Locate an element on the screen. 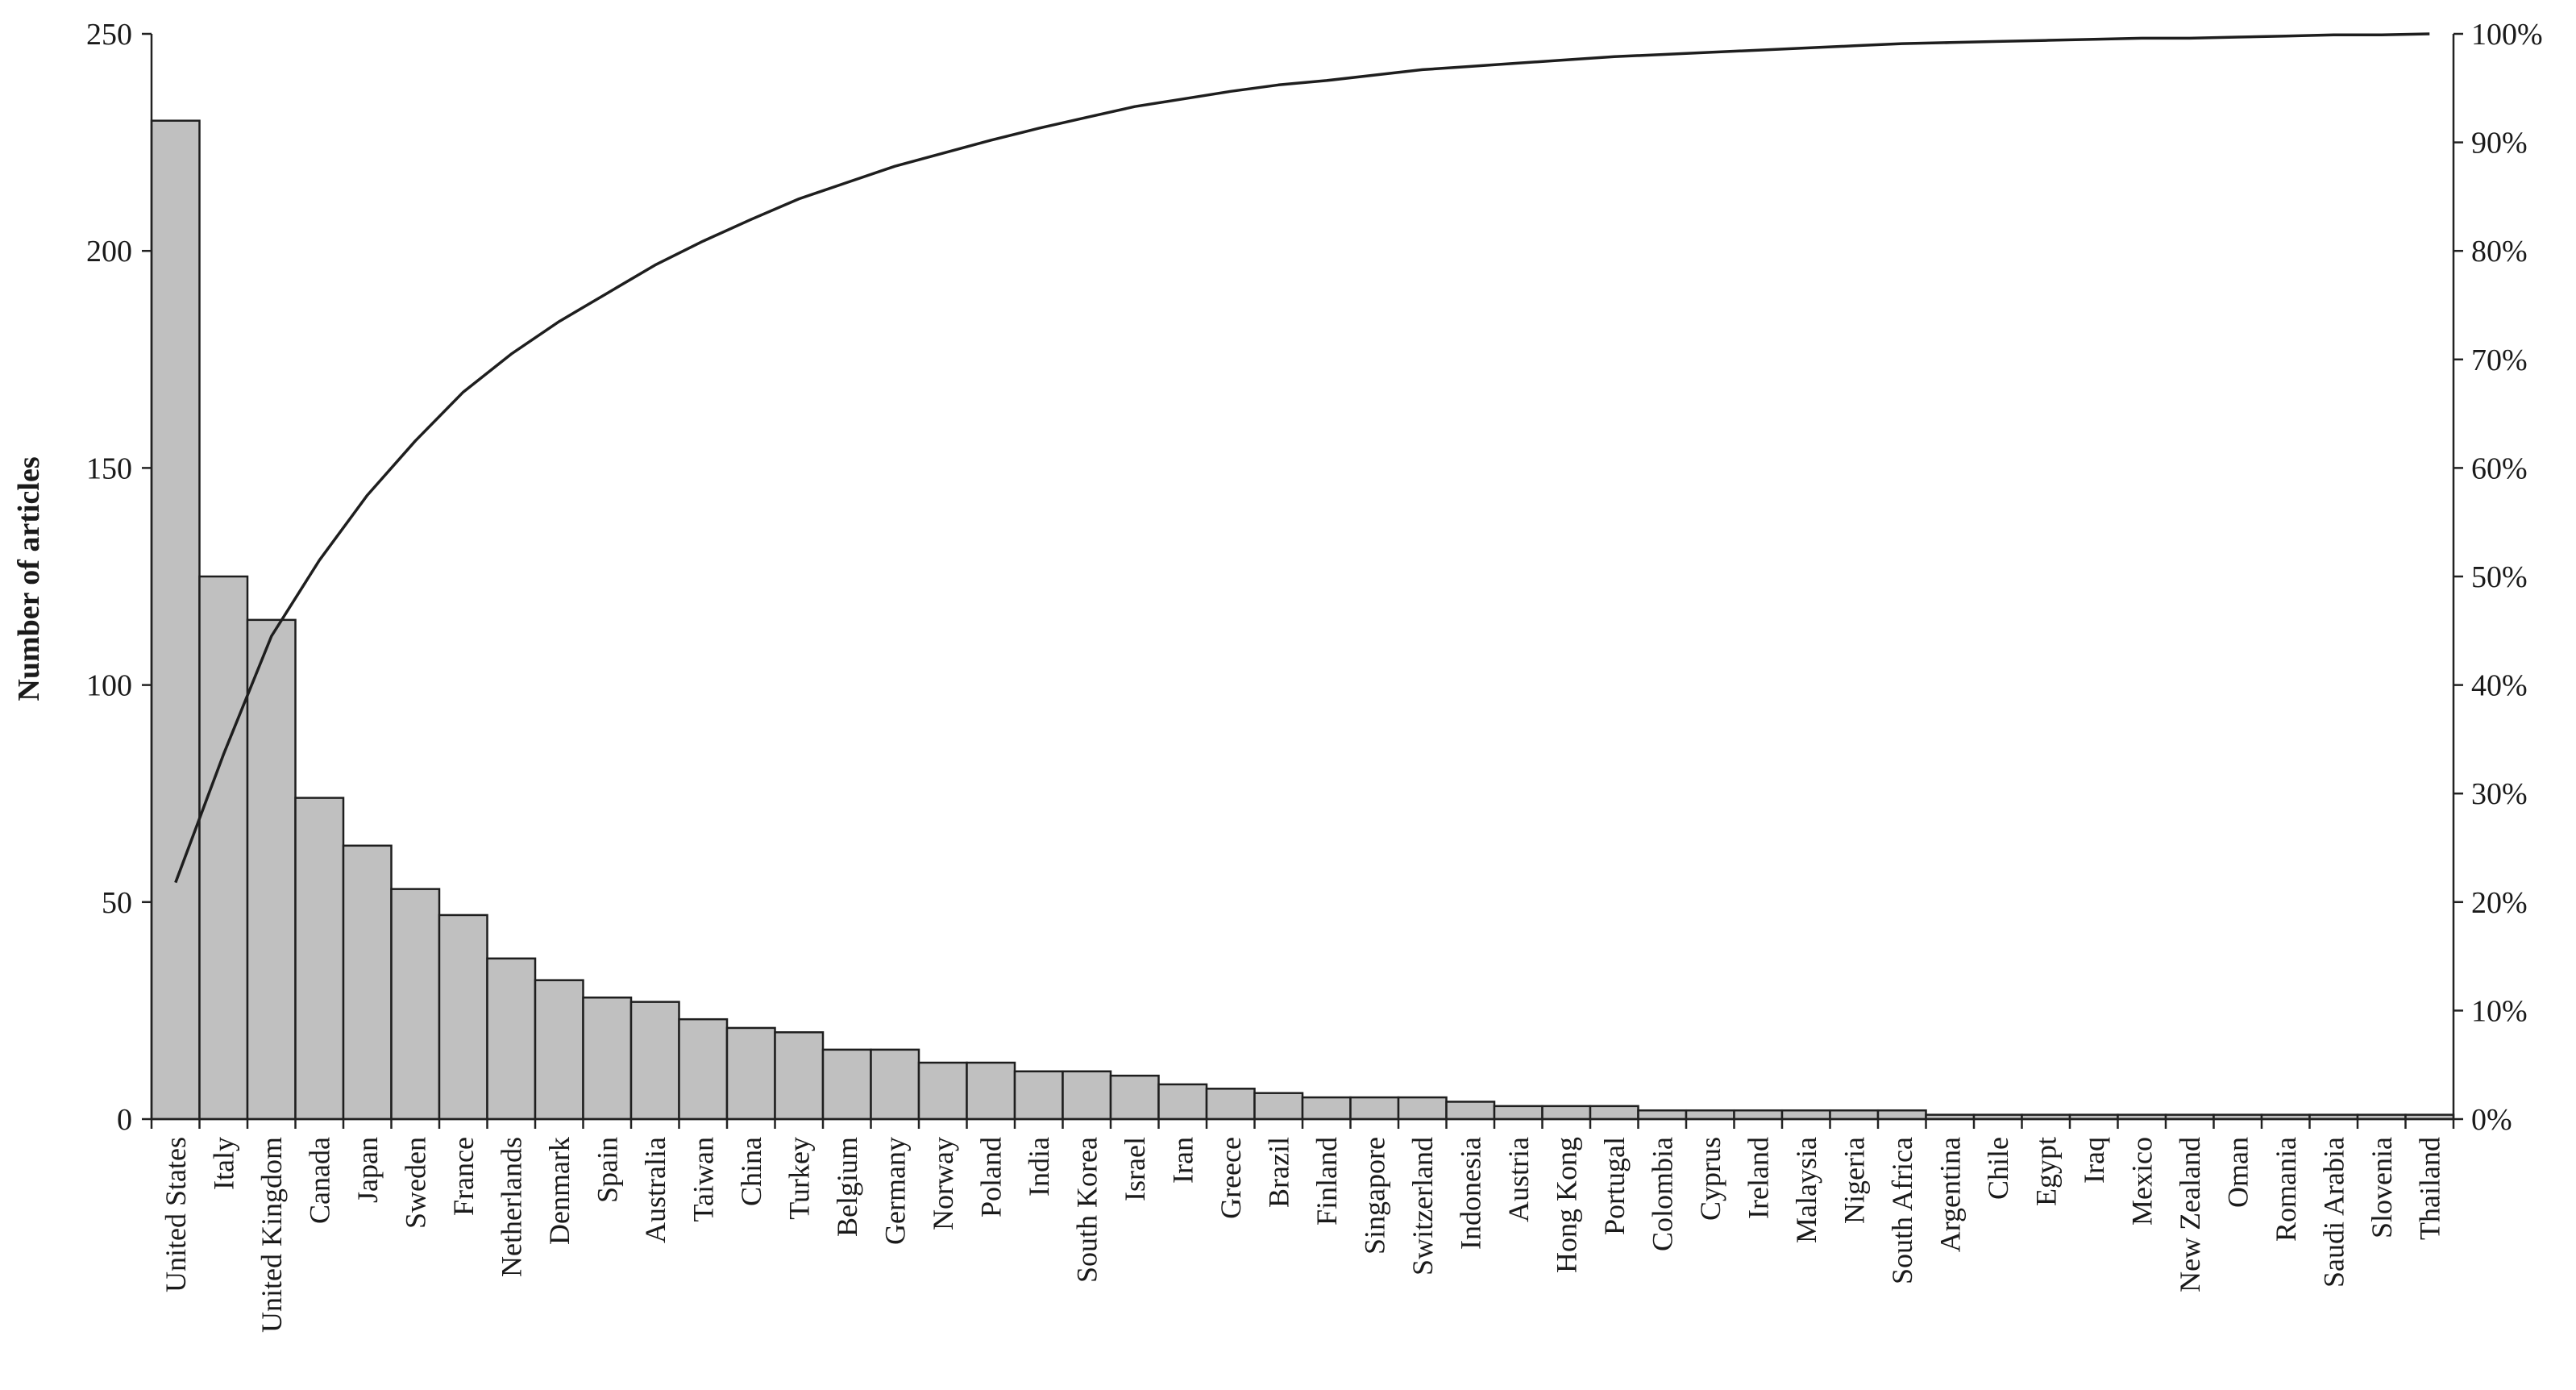 This screenshot has width=2576, height=1390. right-tick-label: 50% is located at coordinates (2499, 577).